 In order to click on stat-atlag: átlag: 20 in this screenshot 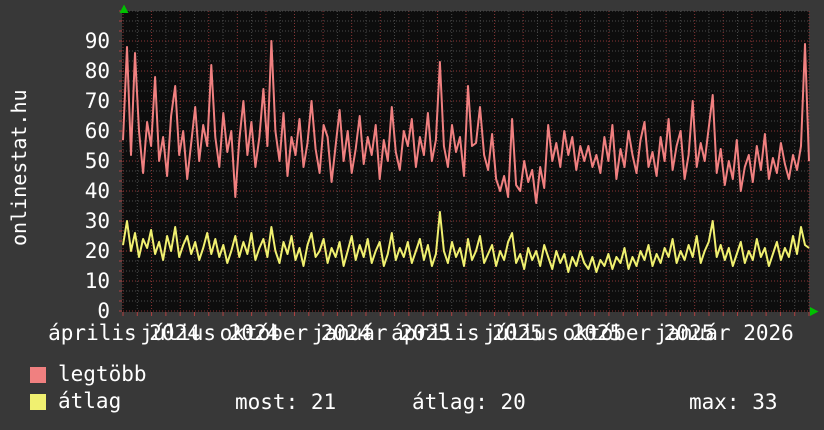, I will do `click(469, 402)`.